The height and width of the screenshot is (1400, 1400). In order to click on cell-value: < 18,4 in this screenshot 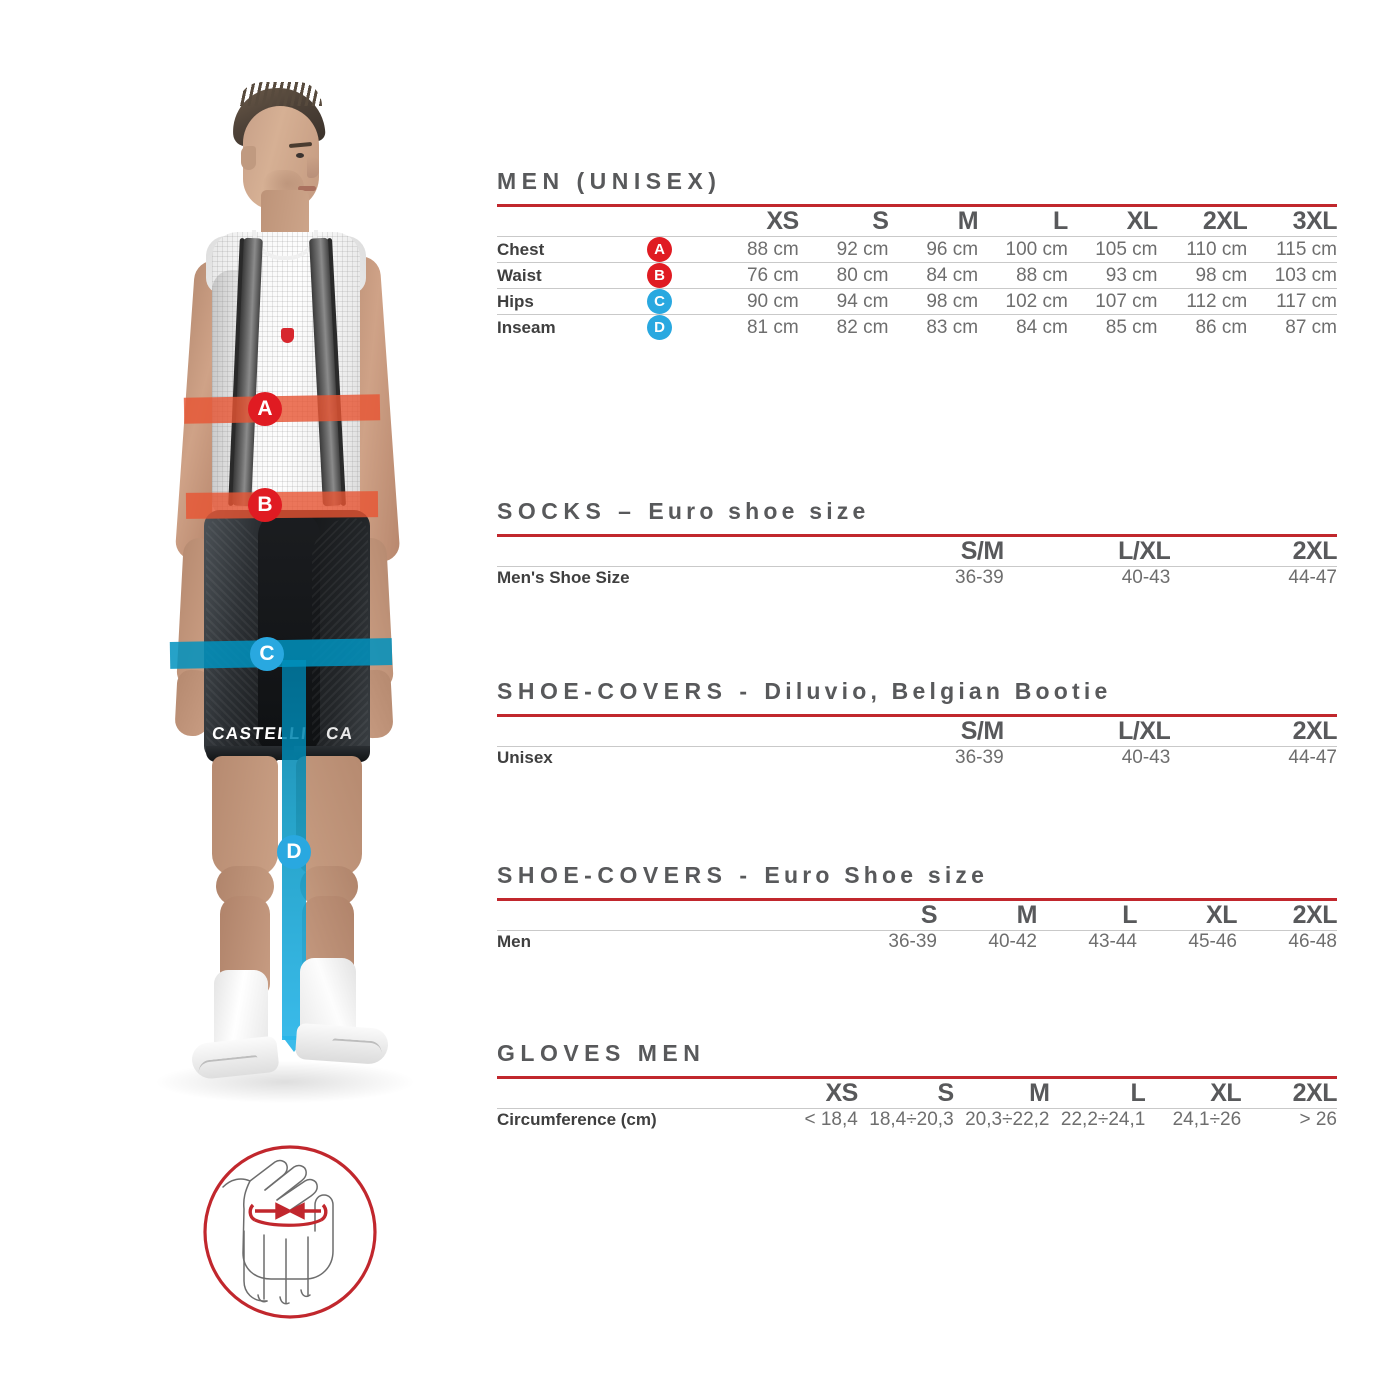, I will do `click(810, 1119)`.